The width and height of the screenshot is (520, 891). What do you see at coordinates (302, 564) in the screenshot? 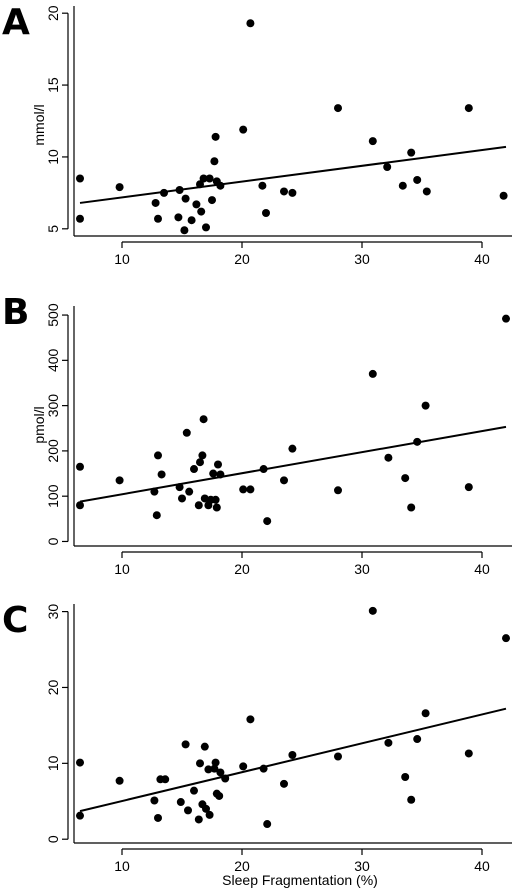
I see `panel-b-x-ticks: 10 20 30 40` at bounding box center [302, 564].